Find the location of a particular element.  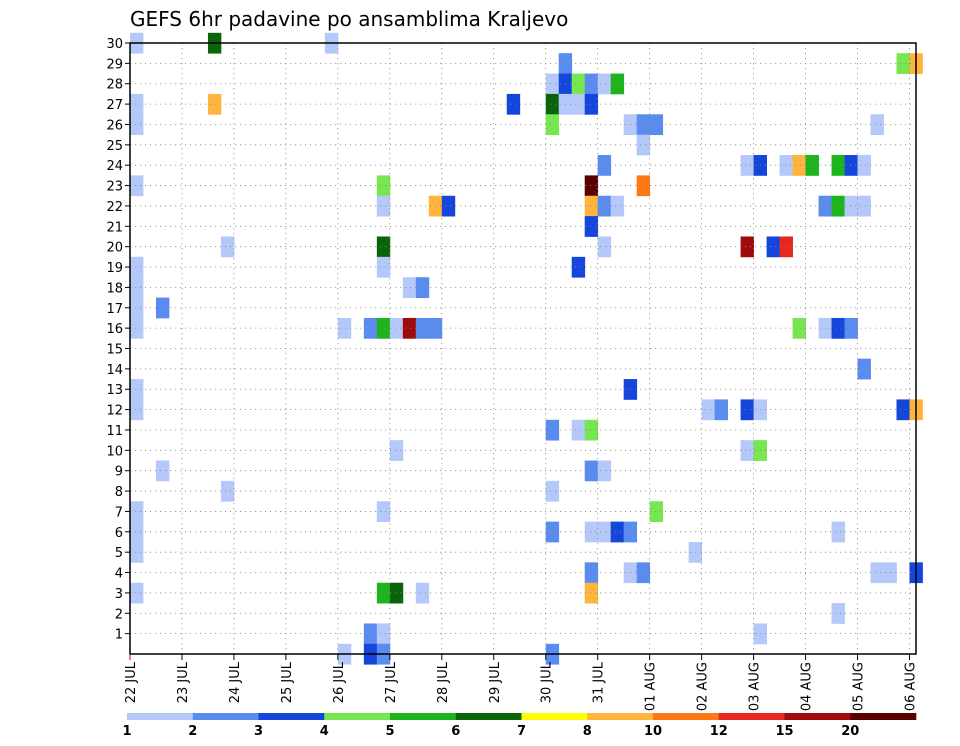

y-tick-label: 20 is located at coordinates (114, 248).